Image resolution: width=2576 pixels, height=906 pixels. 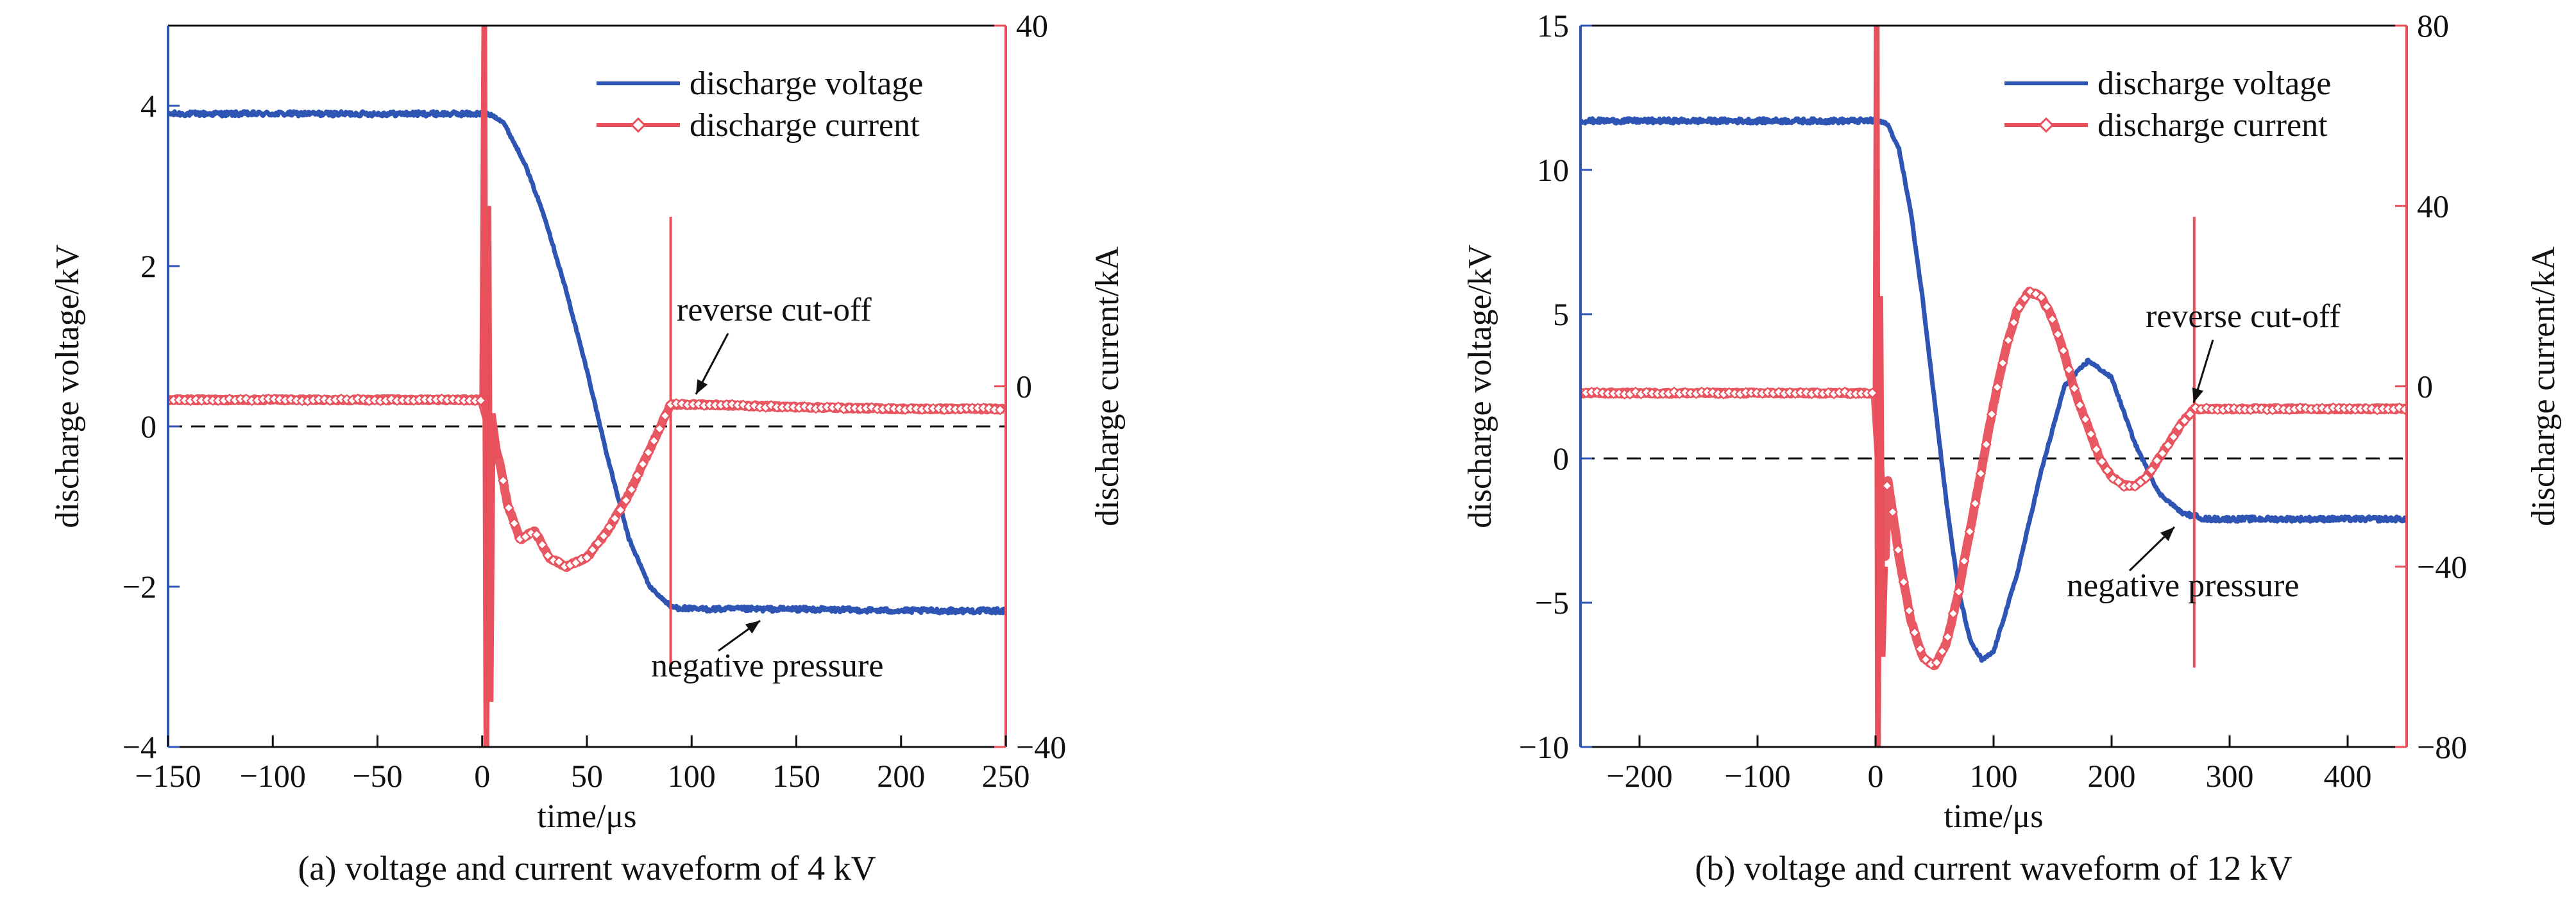 What do you see at coordinates (587, 868) in the screenshot?
I see `panel-a-caption: (a) voltage and current waveform of 4 kV` at bounding box center [587, 868].